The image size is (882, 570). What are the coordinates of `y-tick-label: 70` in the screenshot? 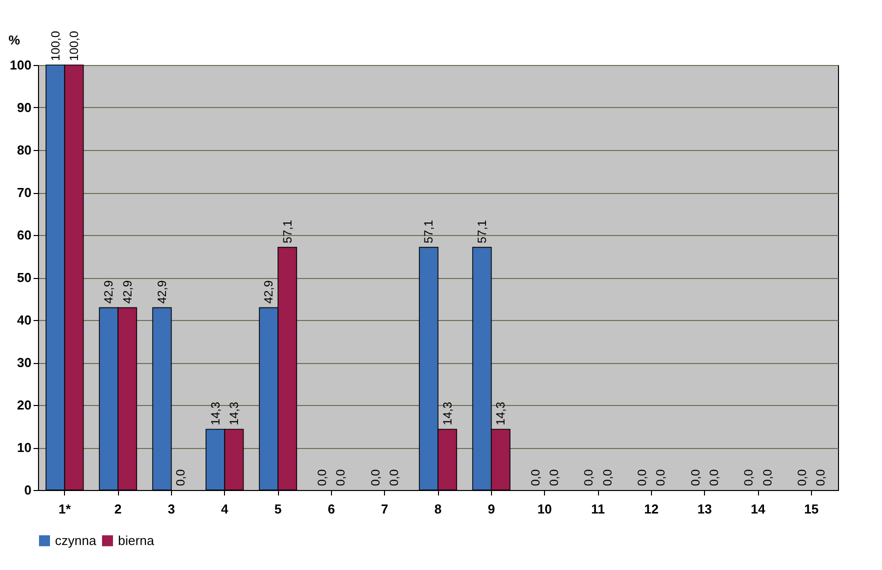 It's located at (24, 192).